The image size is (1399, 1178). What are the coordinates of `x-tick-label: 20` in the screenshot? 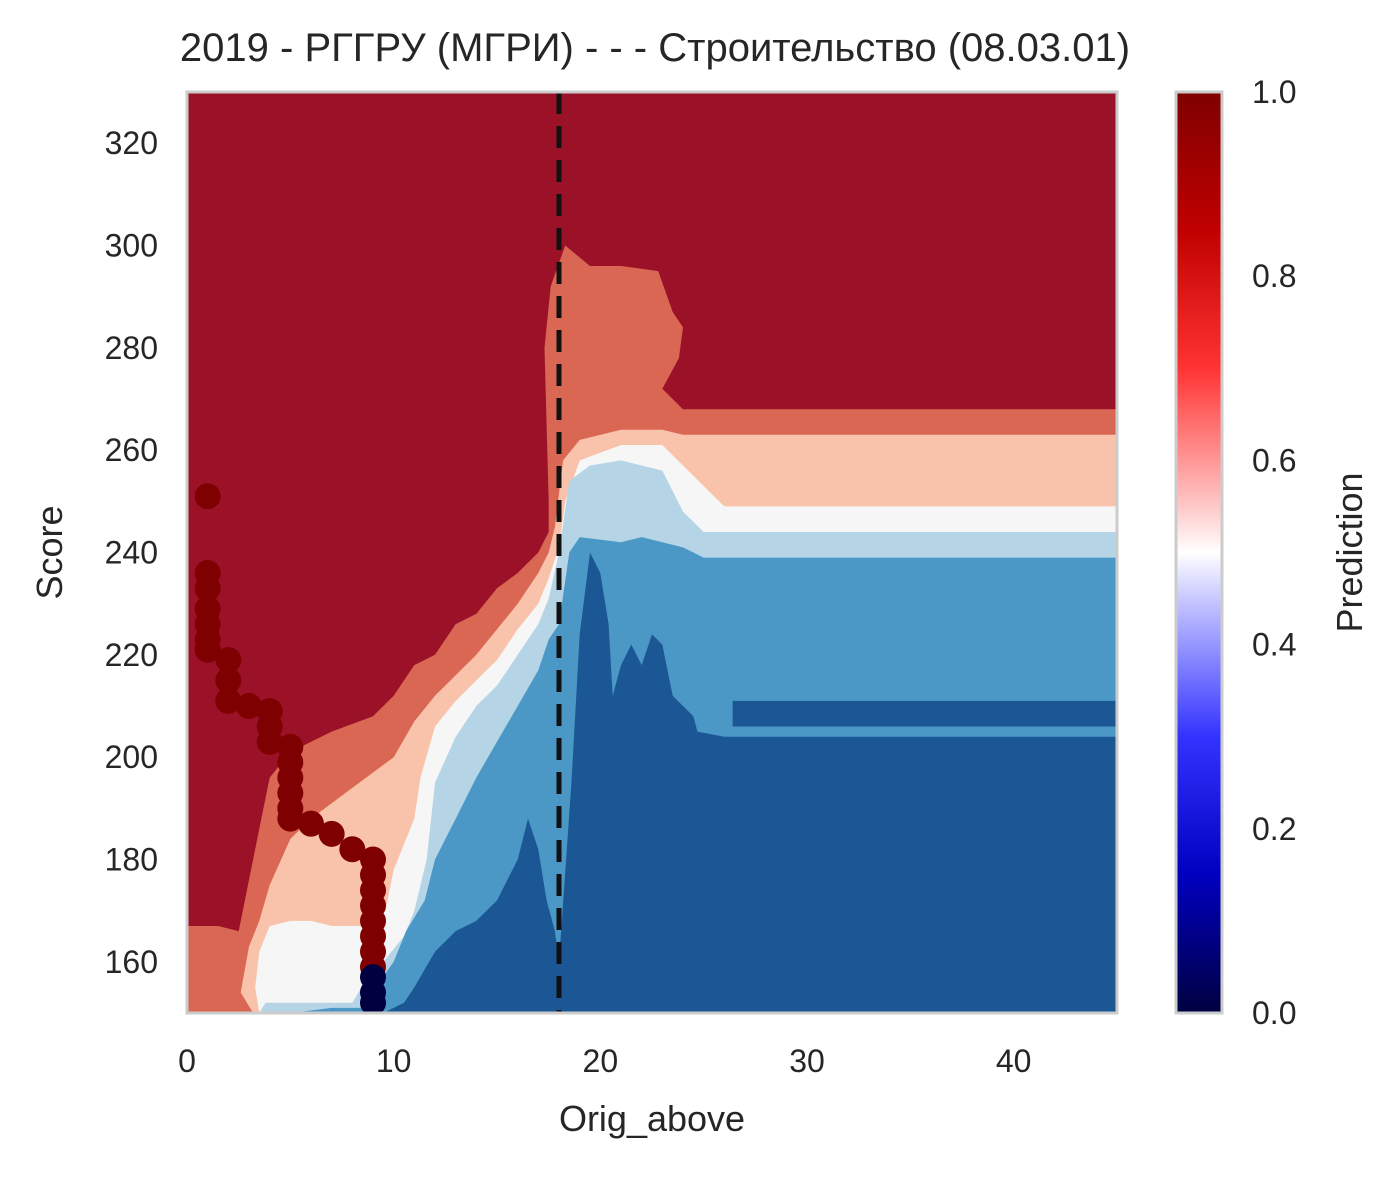 It's located at (601, 1061).